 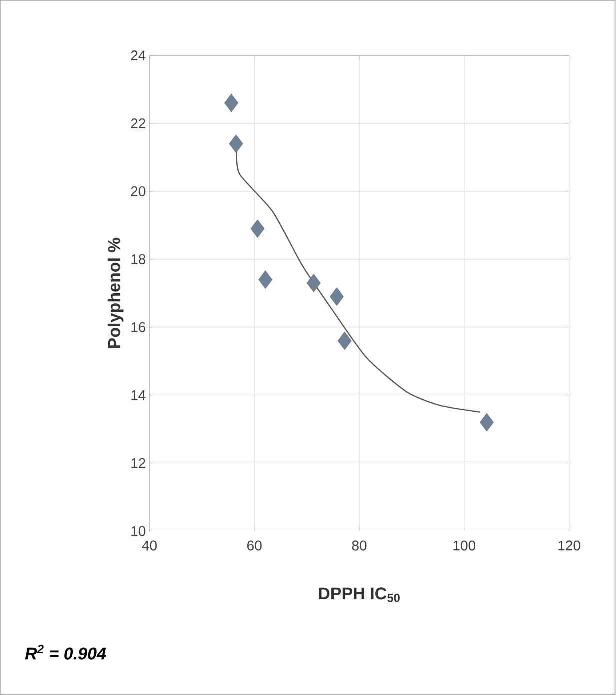 I want to click on x-tick-label: 40, so click(x=150, y=545).